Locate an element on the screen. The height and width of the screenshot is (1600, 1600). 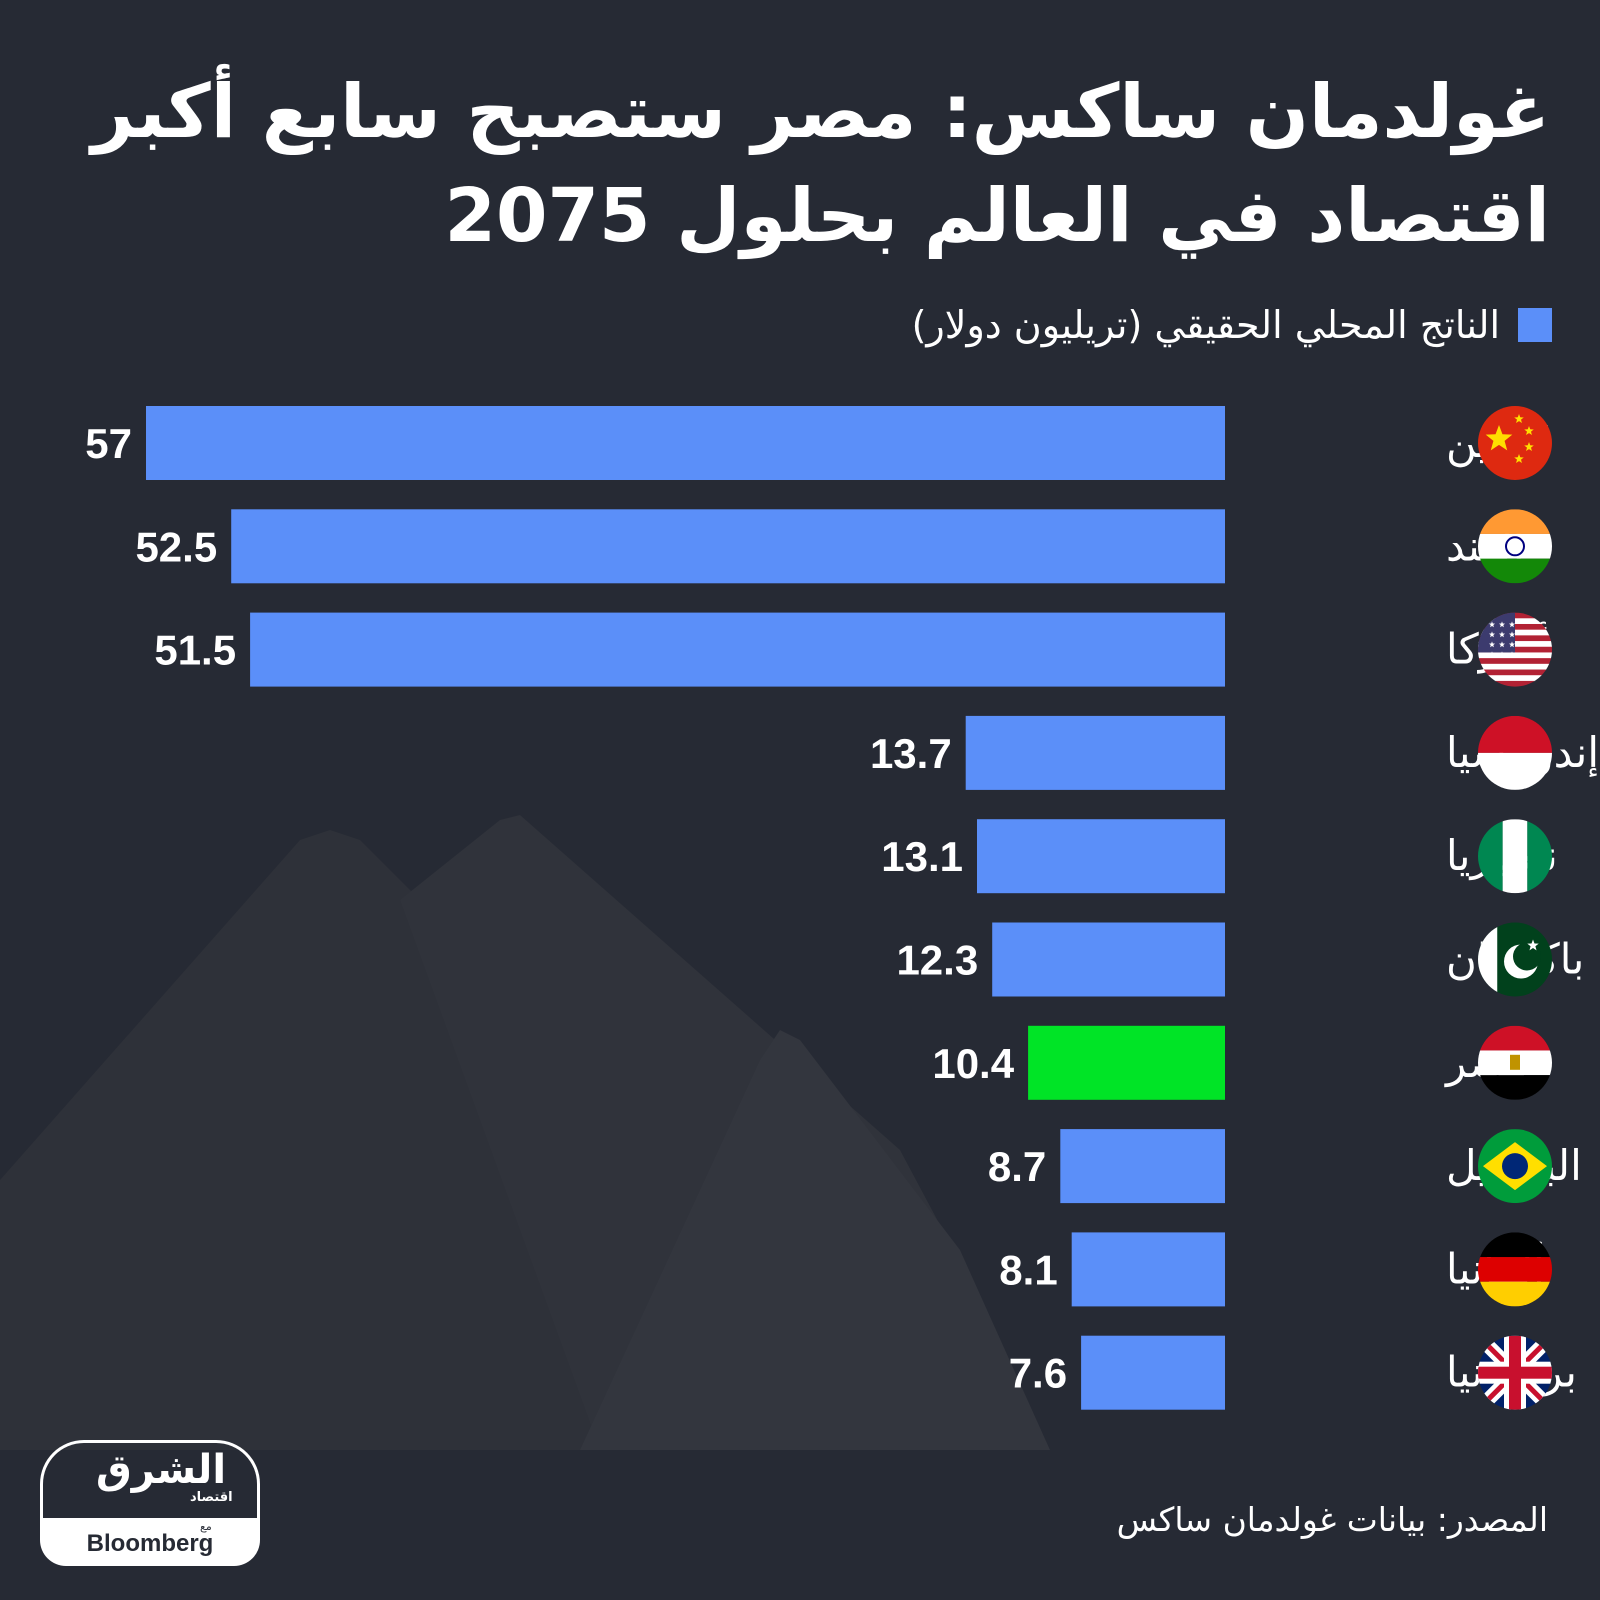
china-flag-icon is located at coordinates (1515, 443).